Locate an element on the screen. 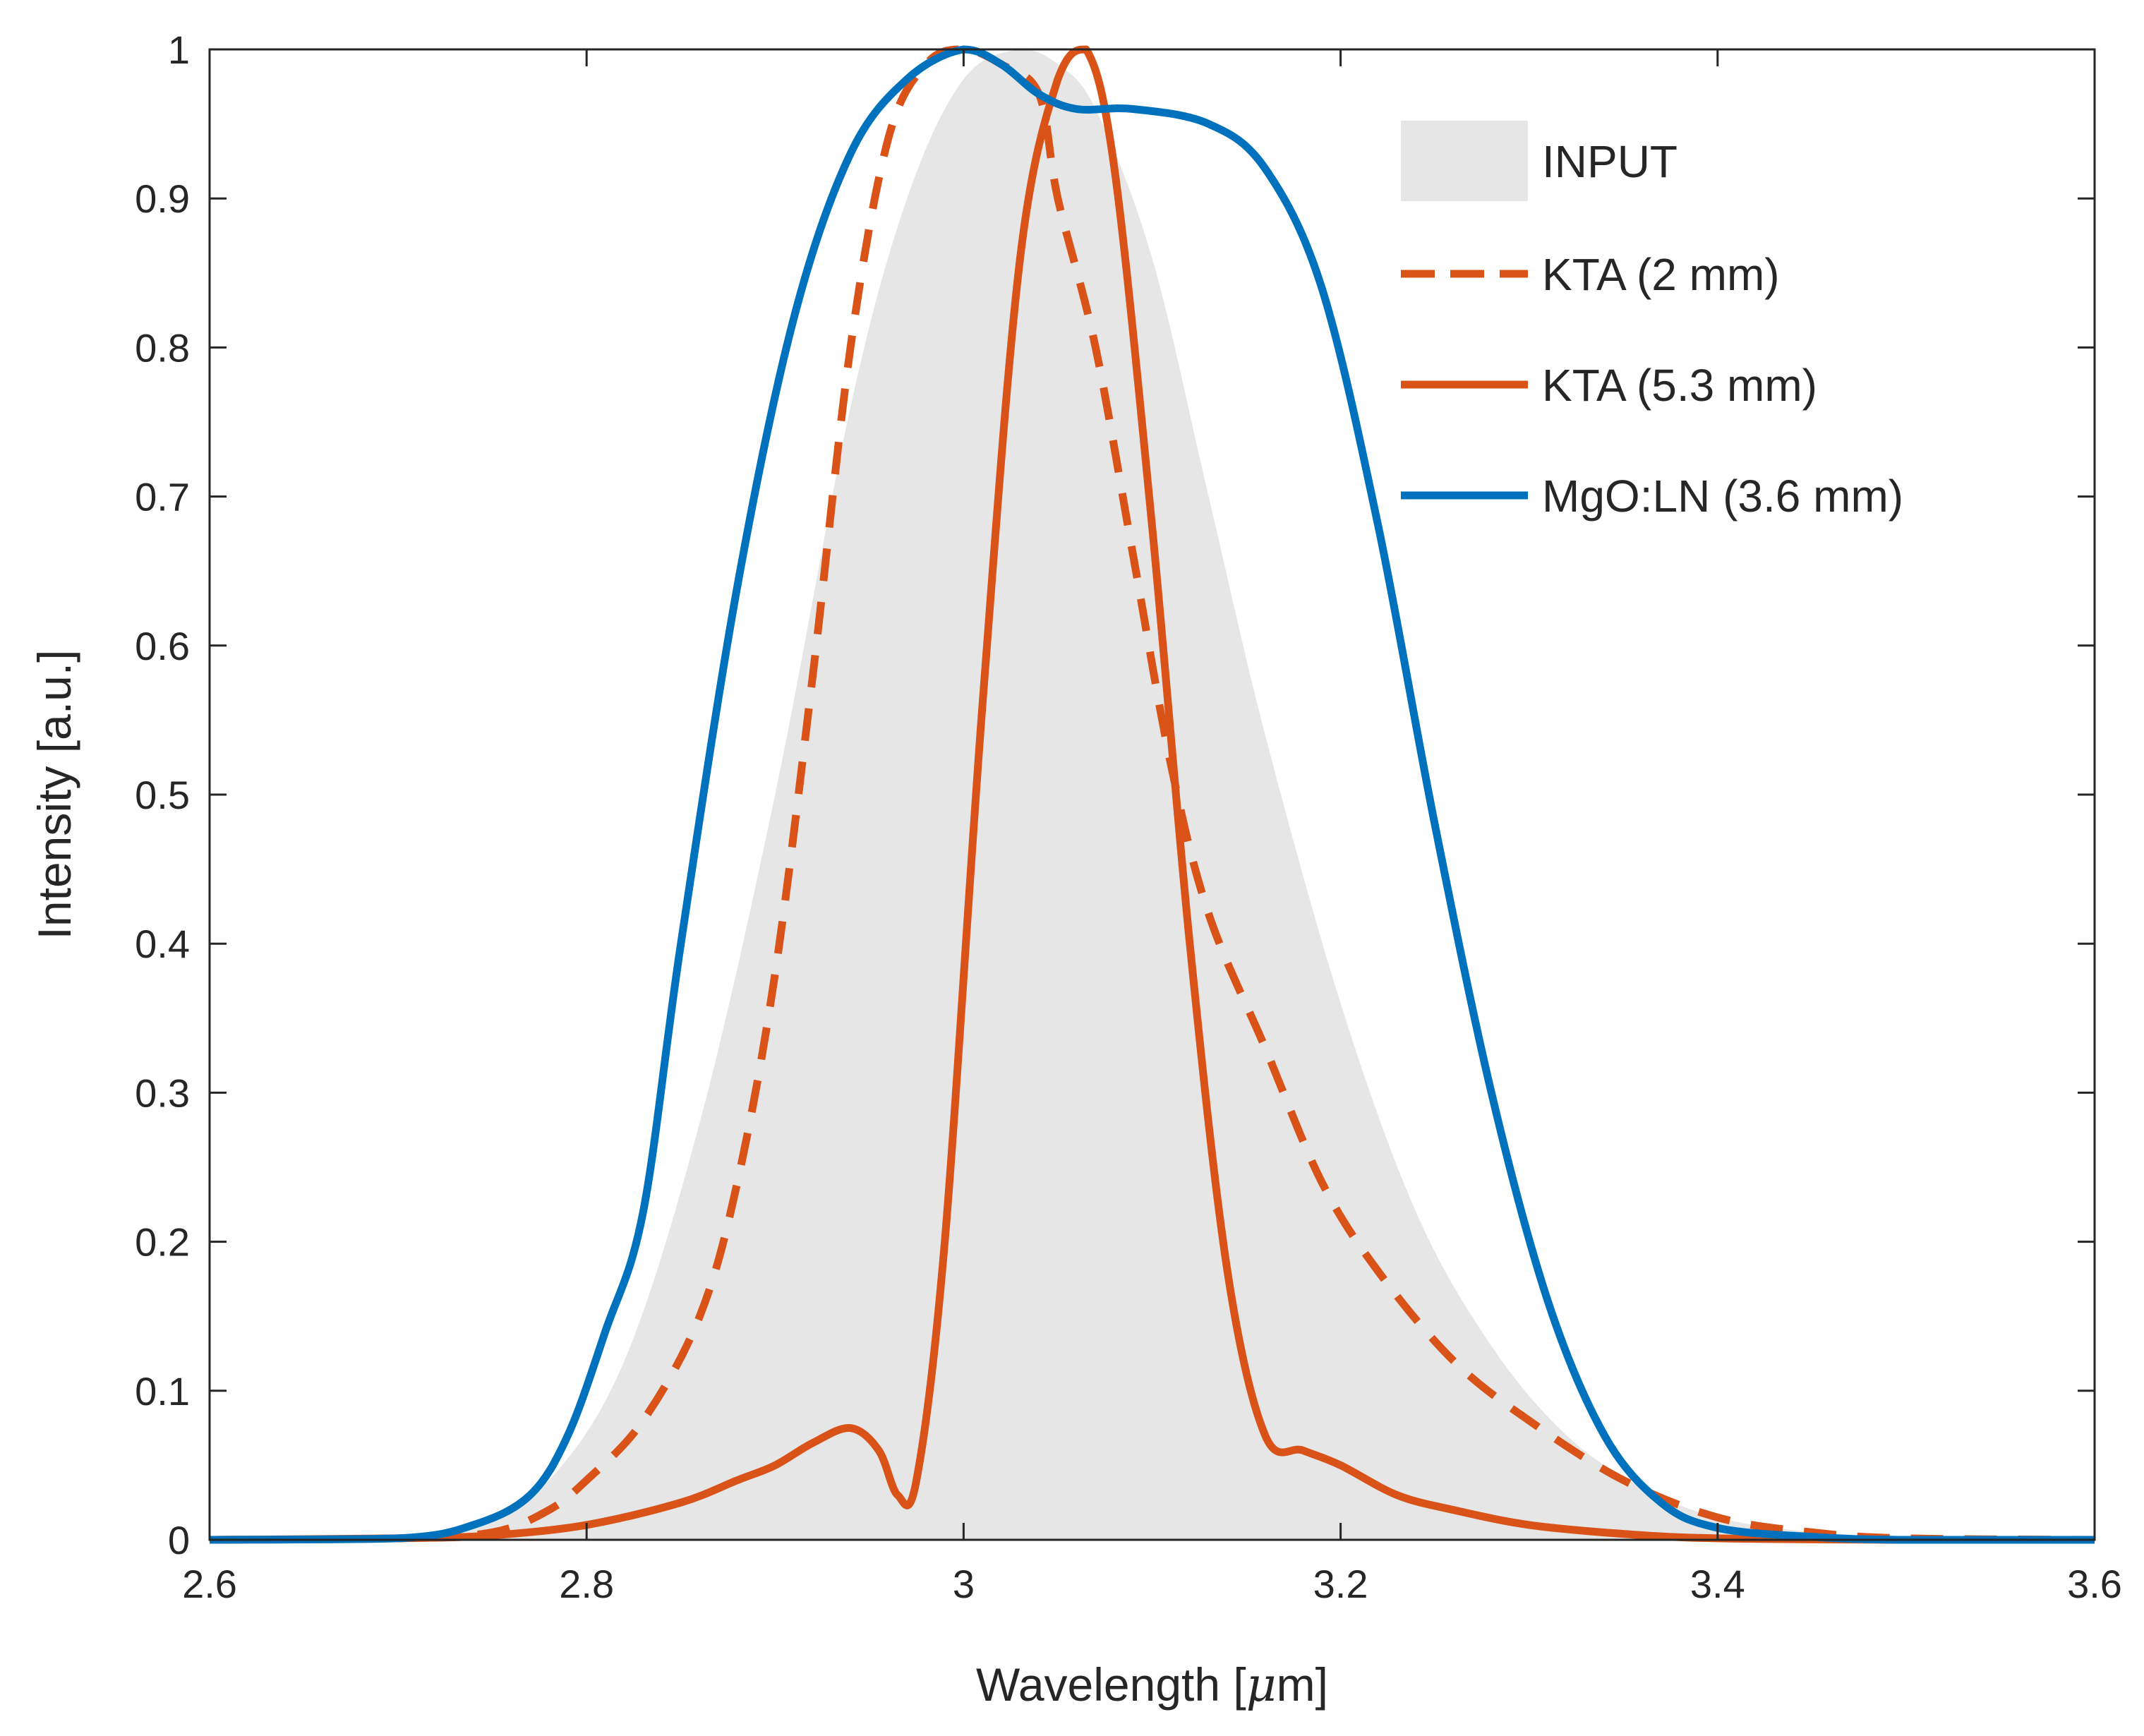 This screenshot has height=1736, width=2144. legend-item-kta-5-3-mm: KTA (5.3 mm) is located at coordinates (1609, 385).